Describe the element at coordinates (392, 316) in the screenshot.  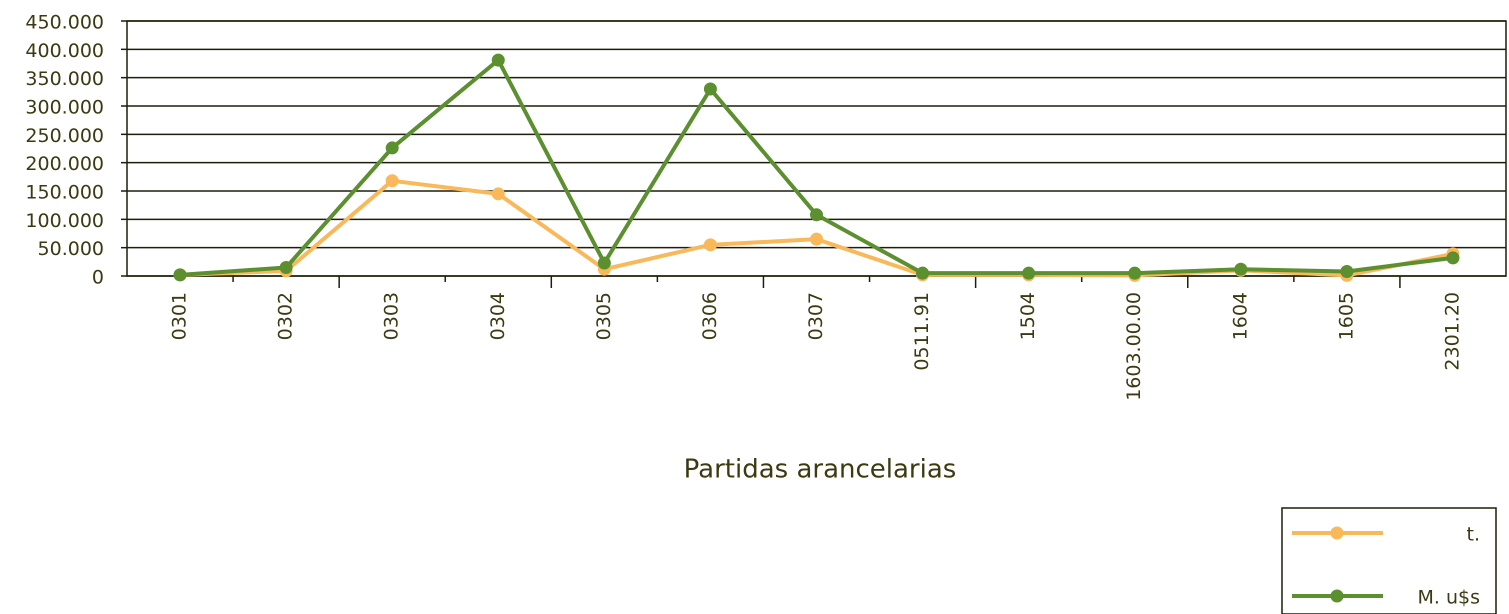
I see `x-tick-label: 0303` at that location.